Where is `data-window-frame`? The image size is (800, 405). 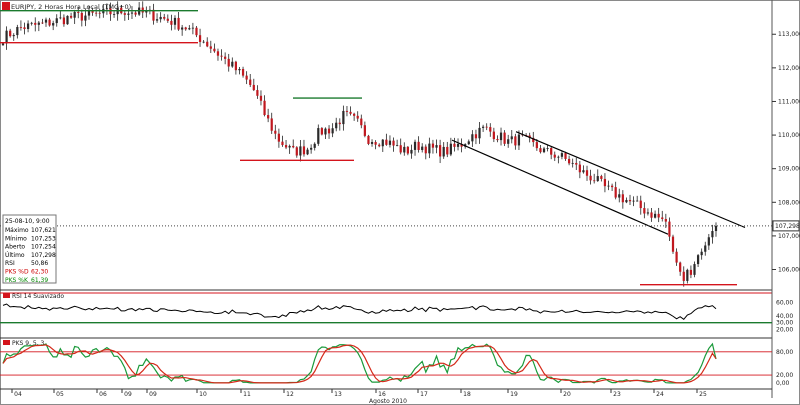
data-window-frame is located at coordinates (29, 249).